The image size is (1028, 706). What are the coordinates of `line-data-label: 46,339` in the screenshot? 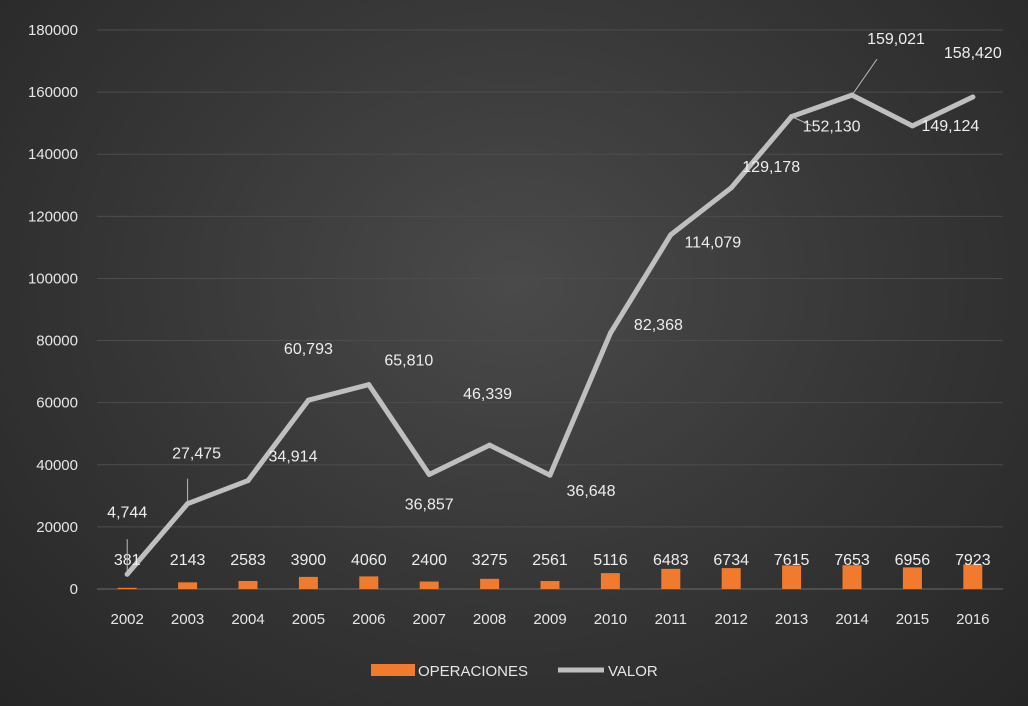 It's located at (487, 394).